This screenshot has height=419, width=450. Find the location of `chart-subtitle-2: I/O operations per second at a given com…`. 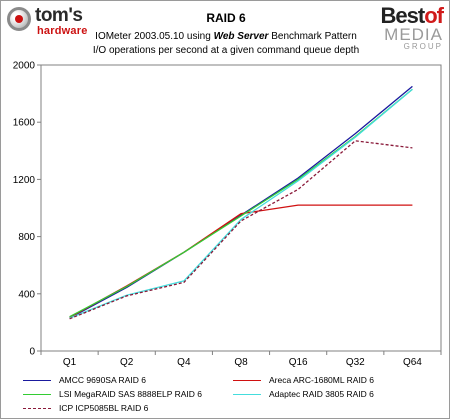

chart-subtitle-2: I/O operations per second at a given com… is located at coordinates (226, 50).